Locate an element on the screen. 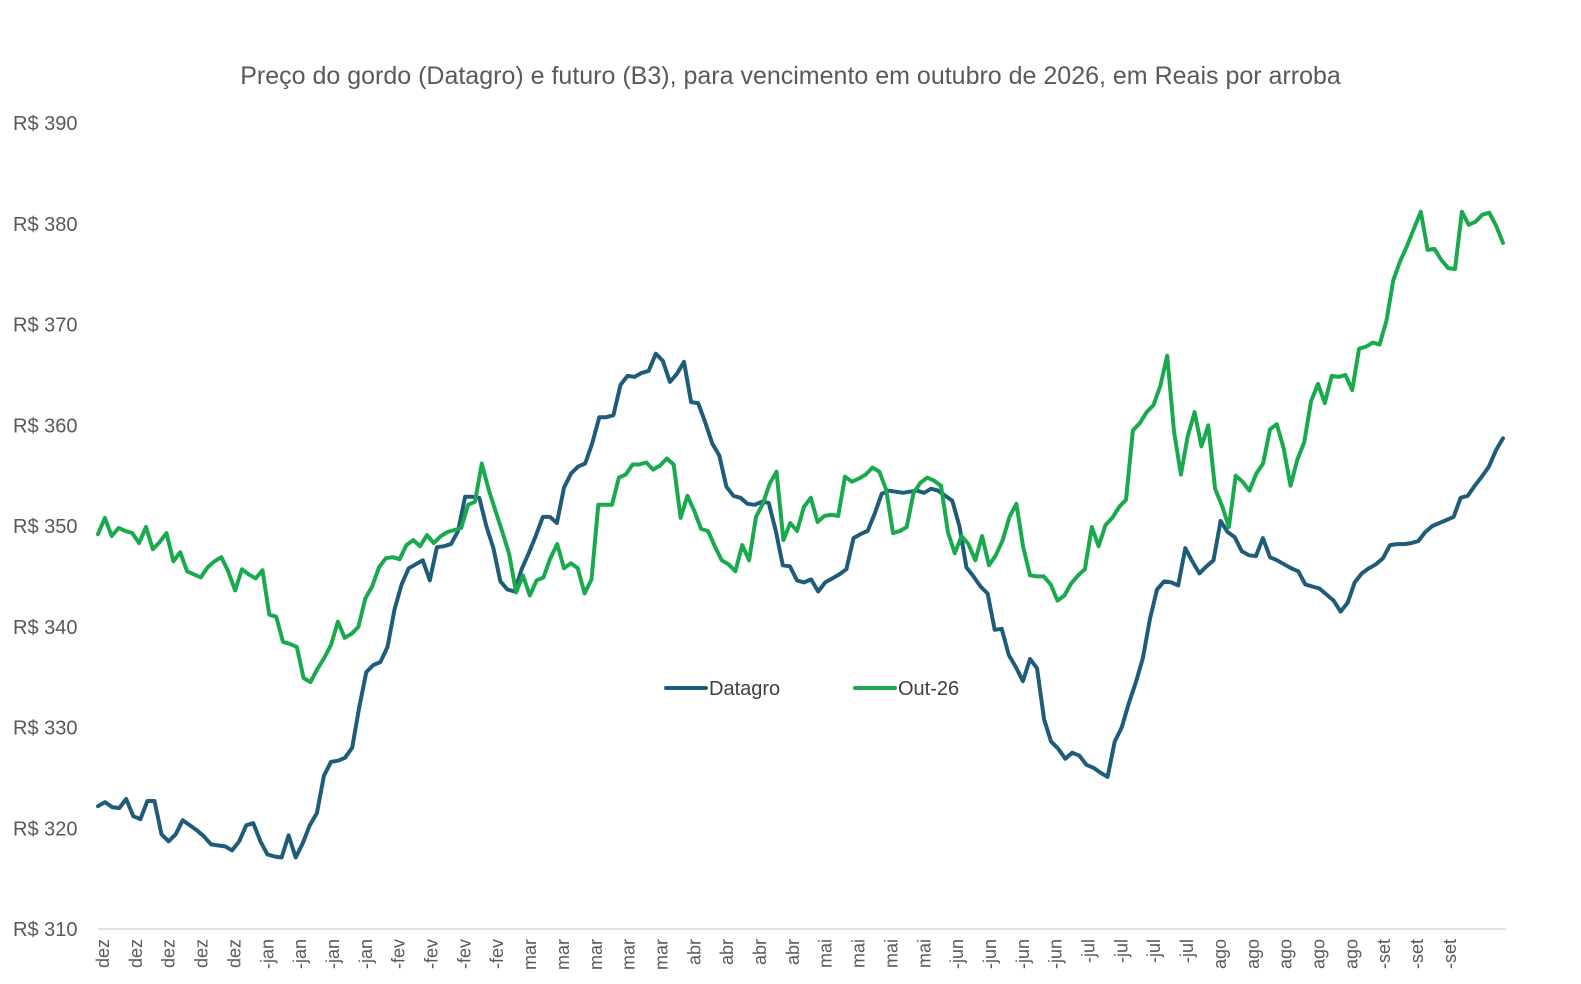 This screenshot has width=1581, height=984. y-tick-label: R$ 310 is located at coordinates (45, 930).